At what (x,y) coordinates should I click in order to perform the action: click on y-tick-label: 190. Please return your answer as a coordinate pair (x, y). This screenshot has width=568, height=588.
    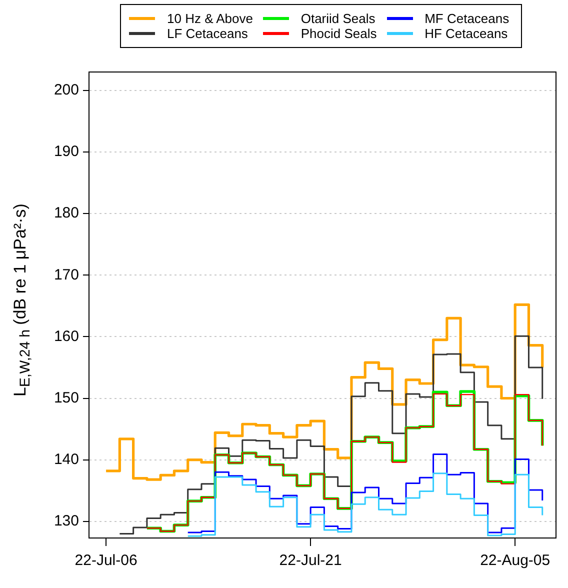
    Looking at the image, I should click on (66, 151).